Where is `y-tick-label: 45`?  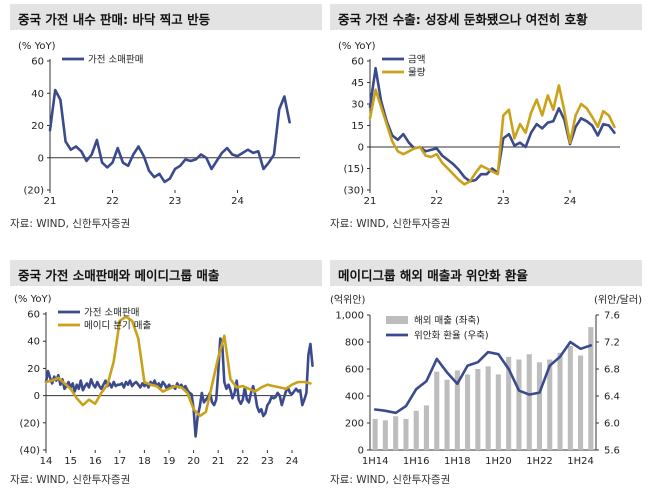 y-tick-label: 45 is located at coordinates (357, 83).